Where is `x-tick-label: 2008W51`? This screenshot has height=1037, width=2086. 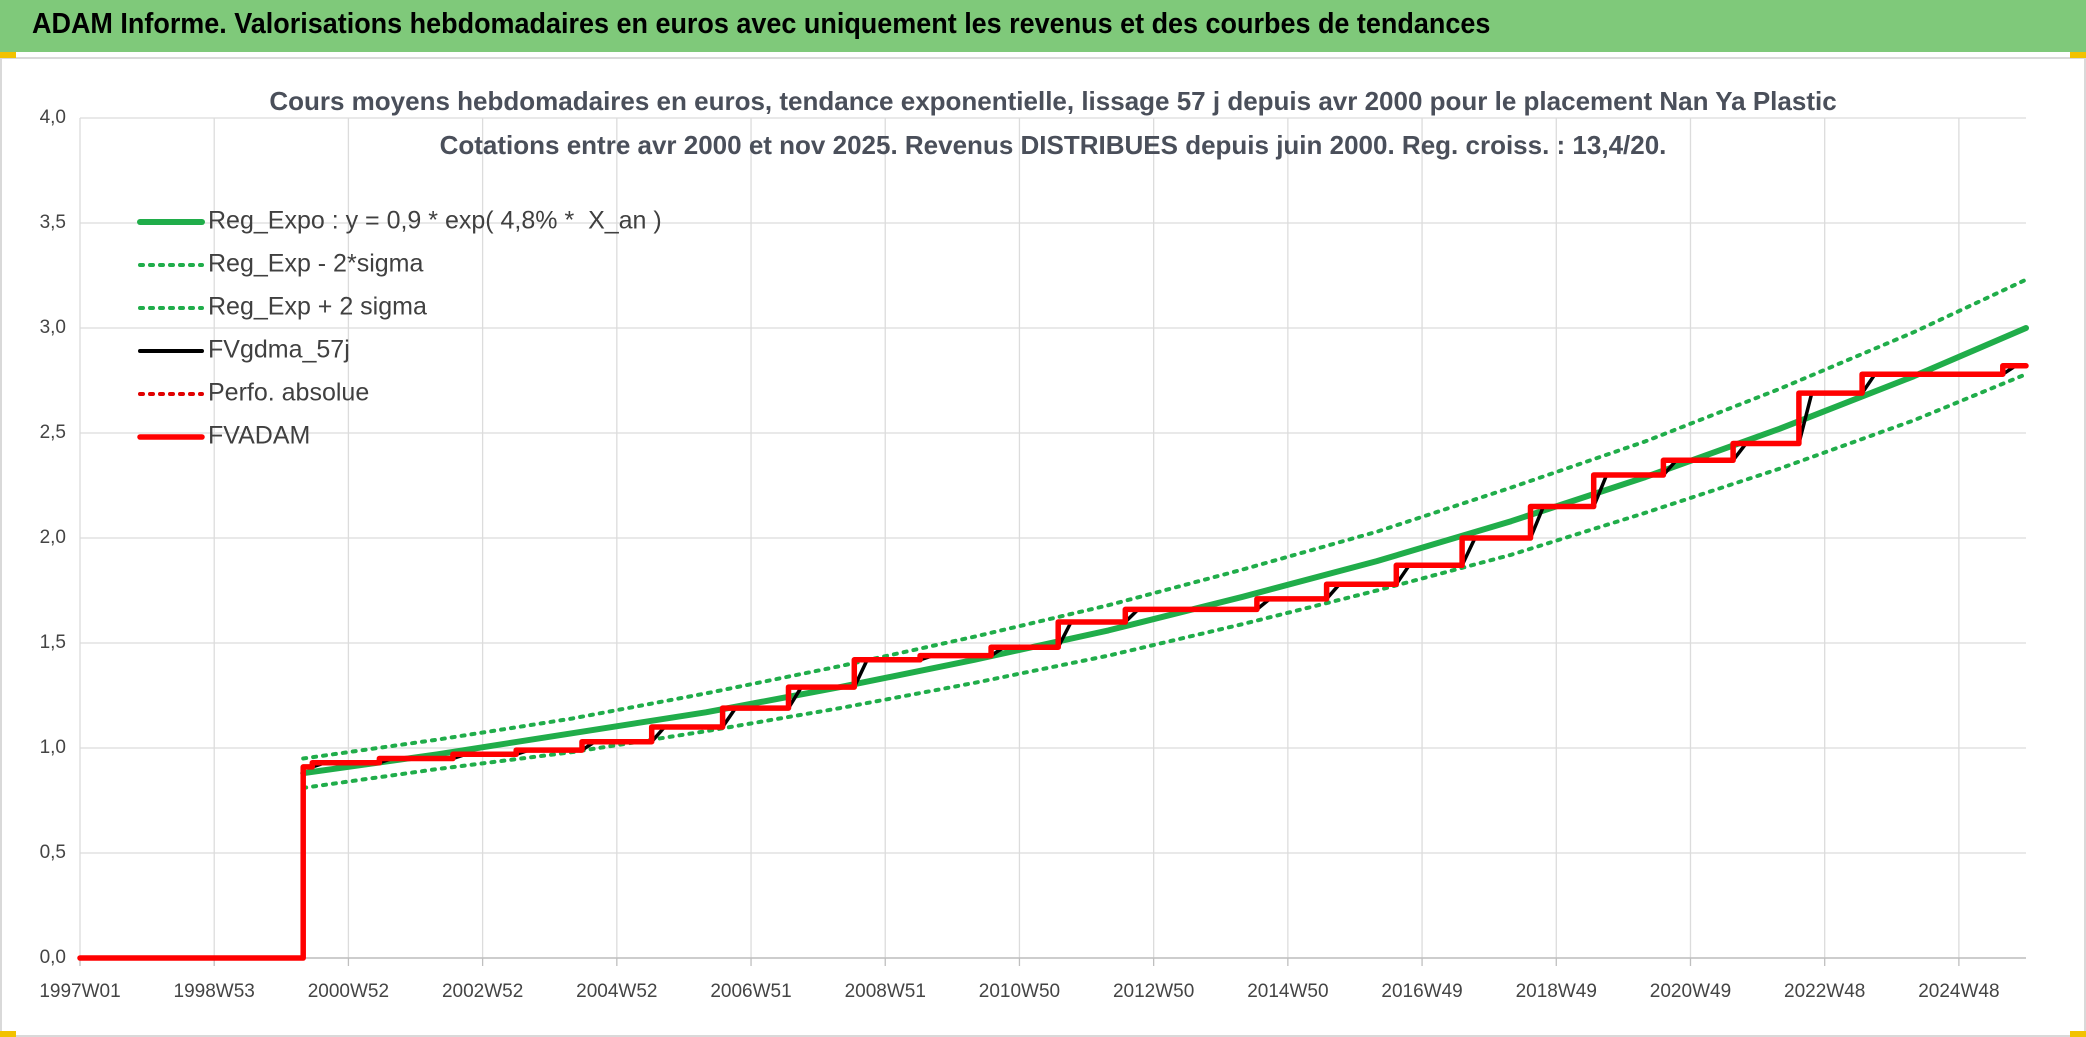
x-tick-label: 2008W51 is located at coordinates (885, 991).